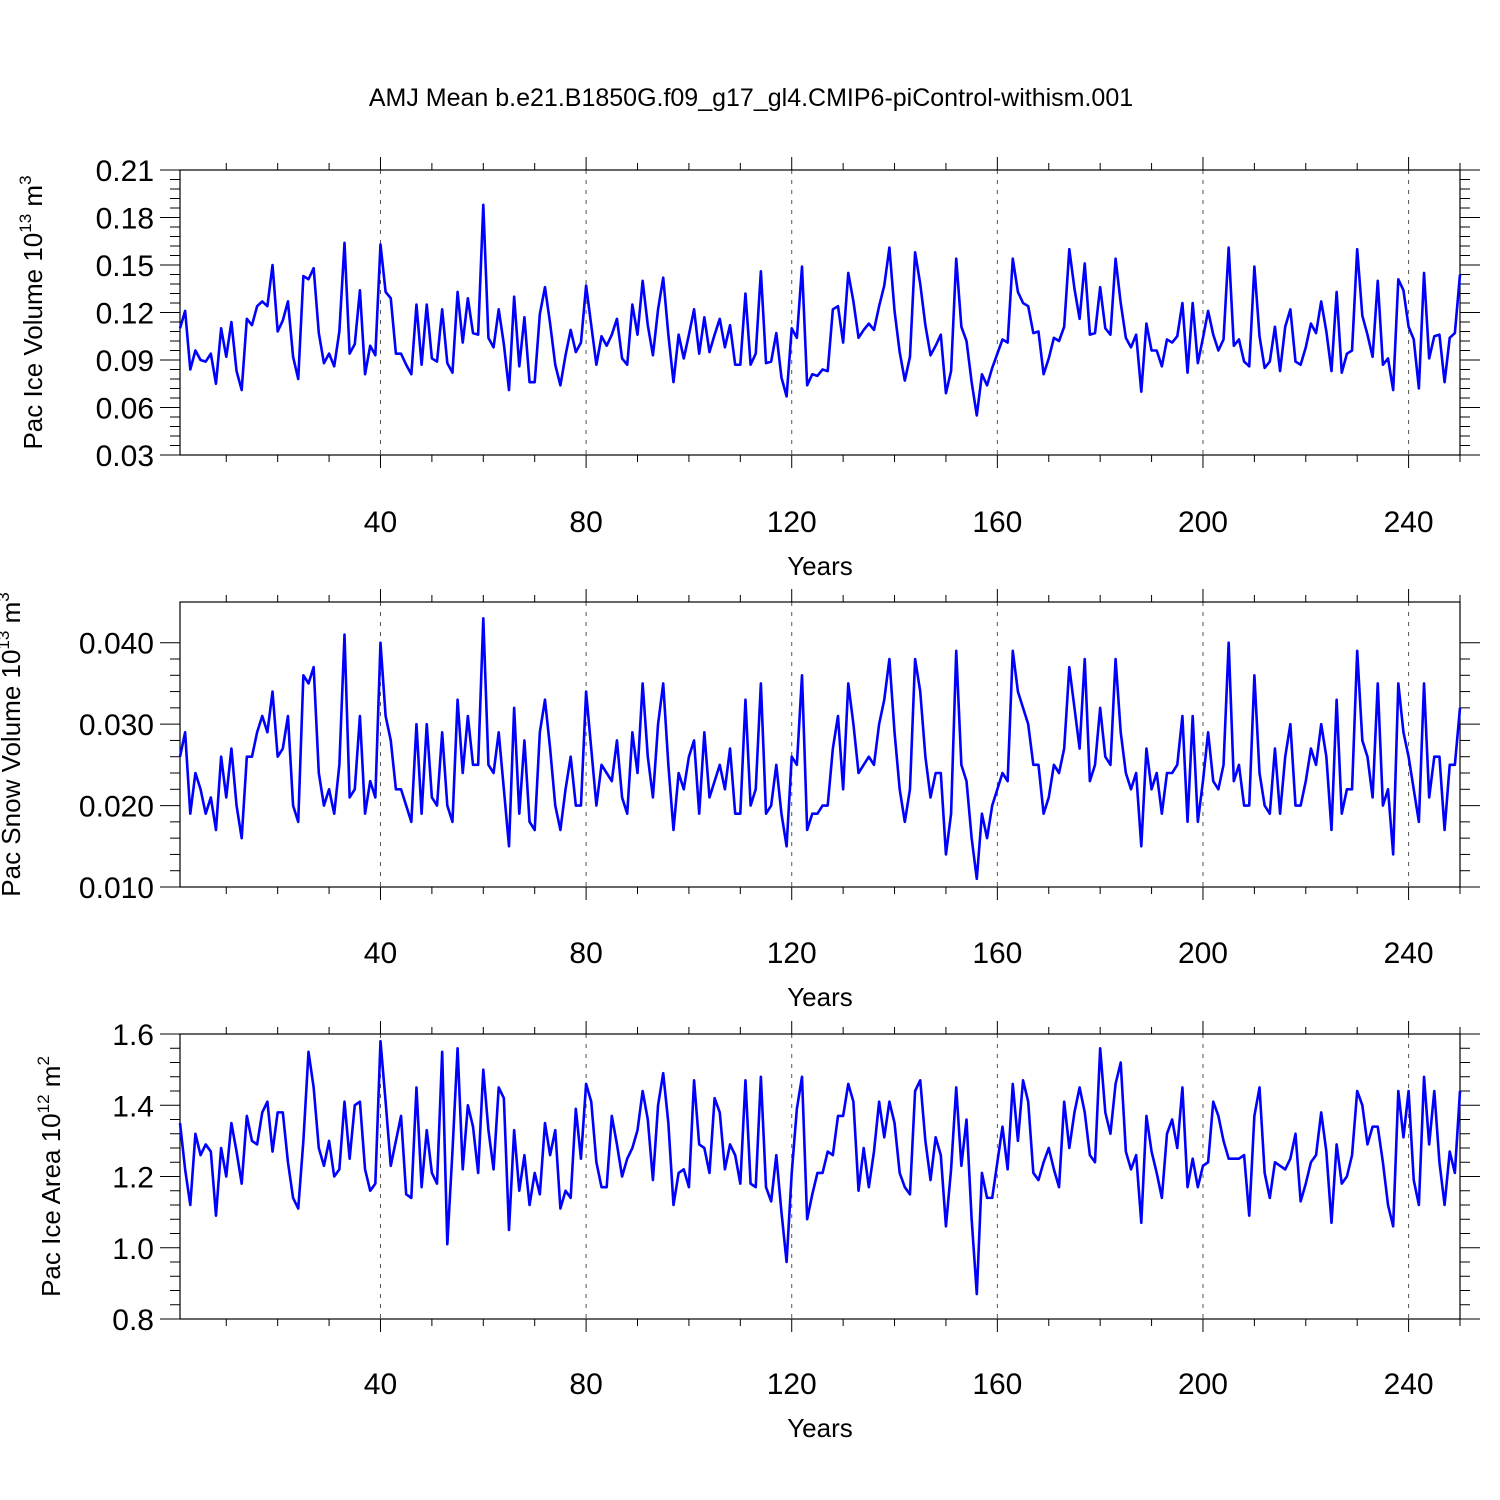 The width and height of the screenshot is (1500, 1500). Describe the element at coordinates (116, 644) in the screenshot. I see `y-tick-label: 0.040` at that location.